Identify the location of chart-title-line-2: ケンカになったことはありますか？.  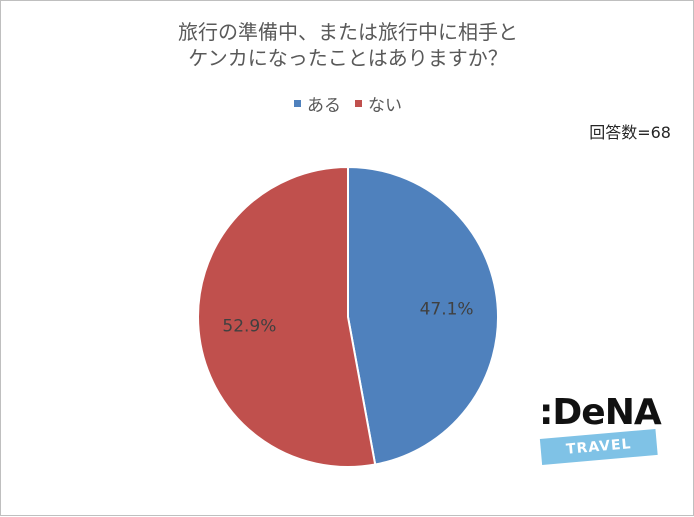
(348, 58).